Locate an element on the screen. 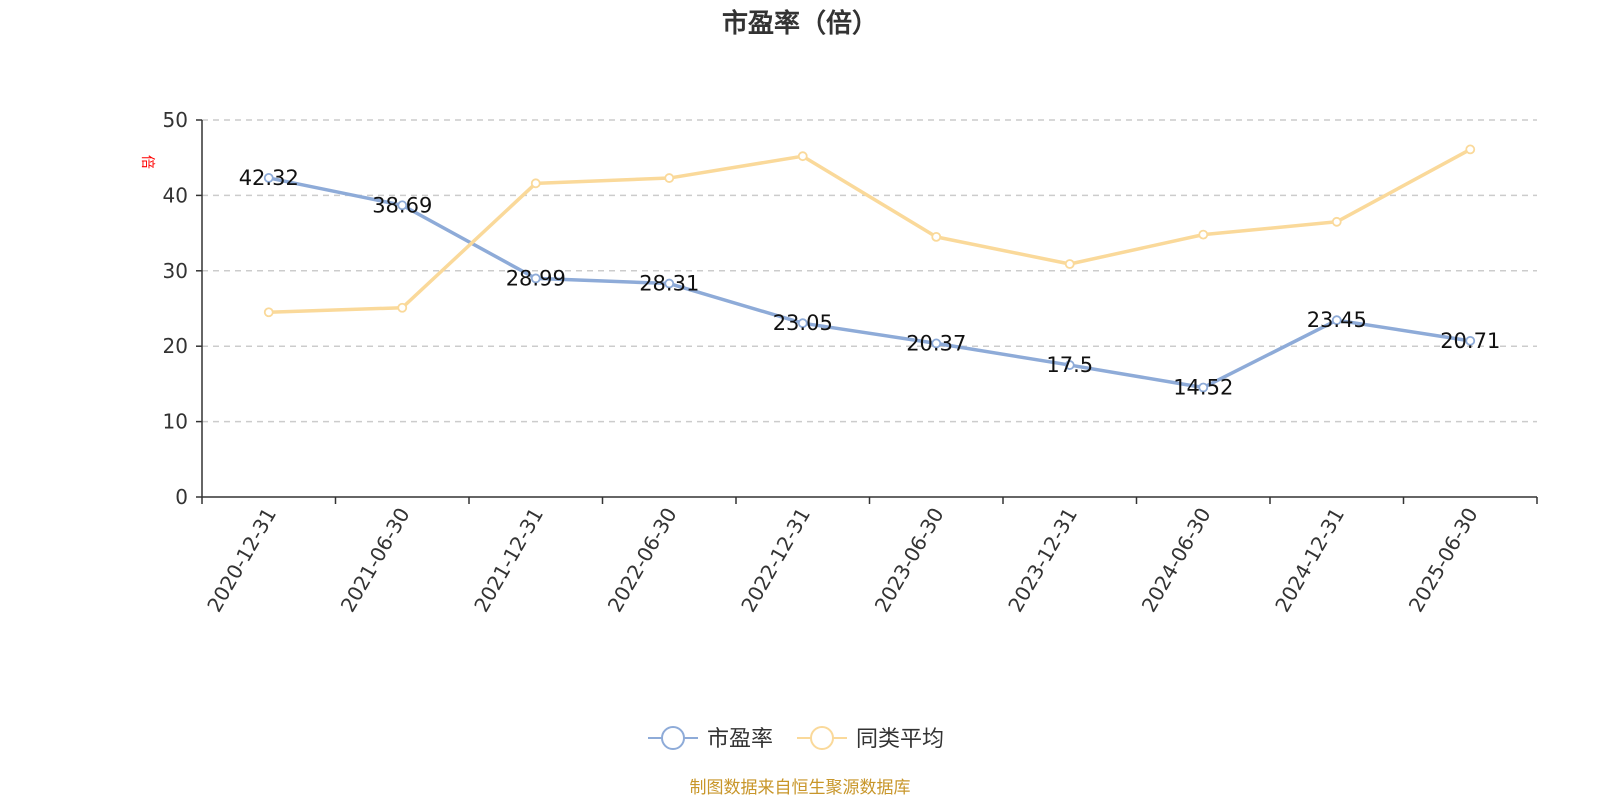  data-label: 23.05 is located at coordinates (803, 323).